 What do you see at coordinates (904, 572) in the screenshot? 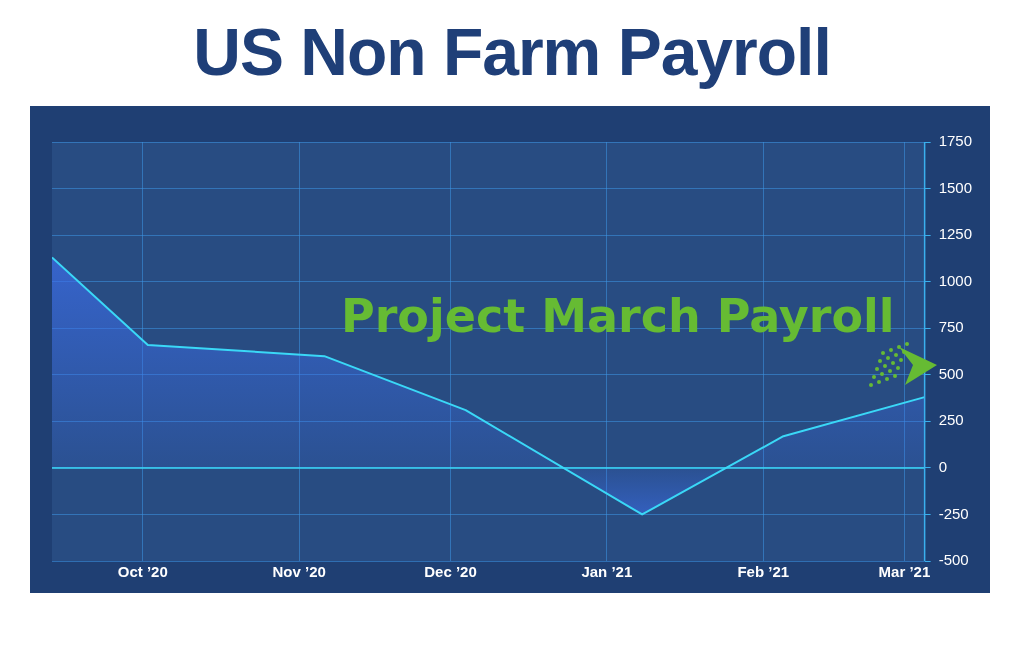
I see `x-tick-label: Mar ’21` at bounding box center [904, 572].